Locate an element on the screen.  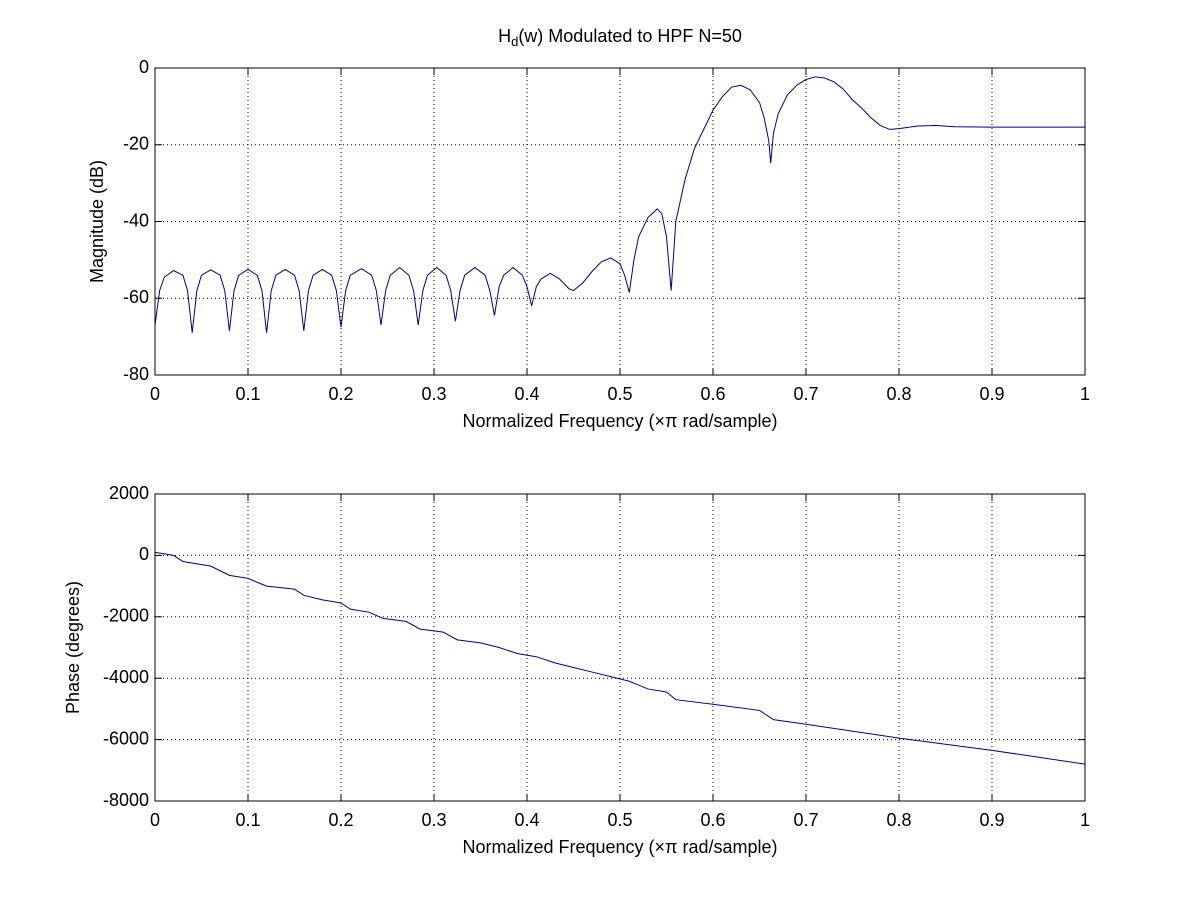
y-axis-label: Phase (degrees) is located at coordinates (73, 647).